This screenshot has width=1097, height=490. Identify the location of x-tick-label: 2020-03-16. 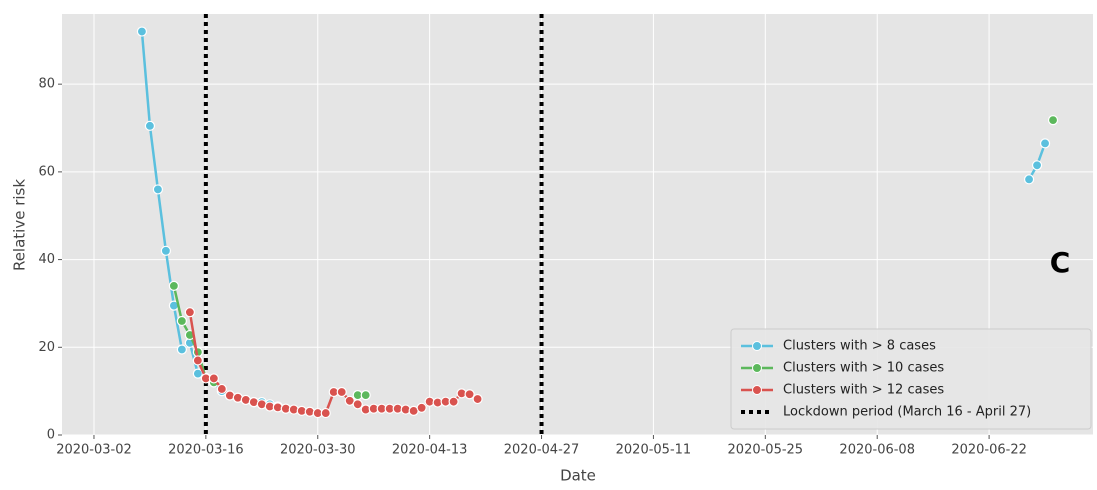
(206, 450).